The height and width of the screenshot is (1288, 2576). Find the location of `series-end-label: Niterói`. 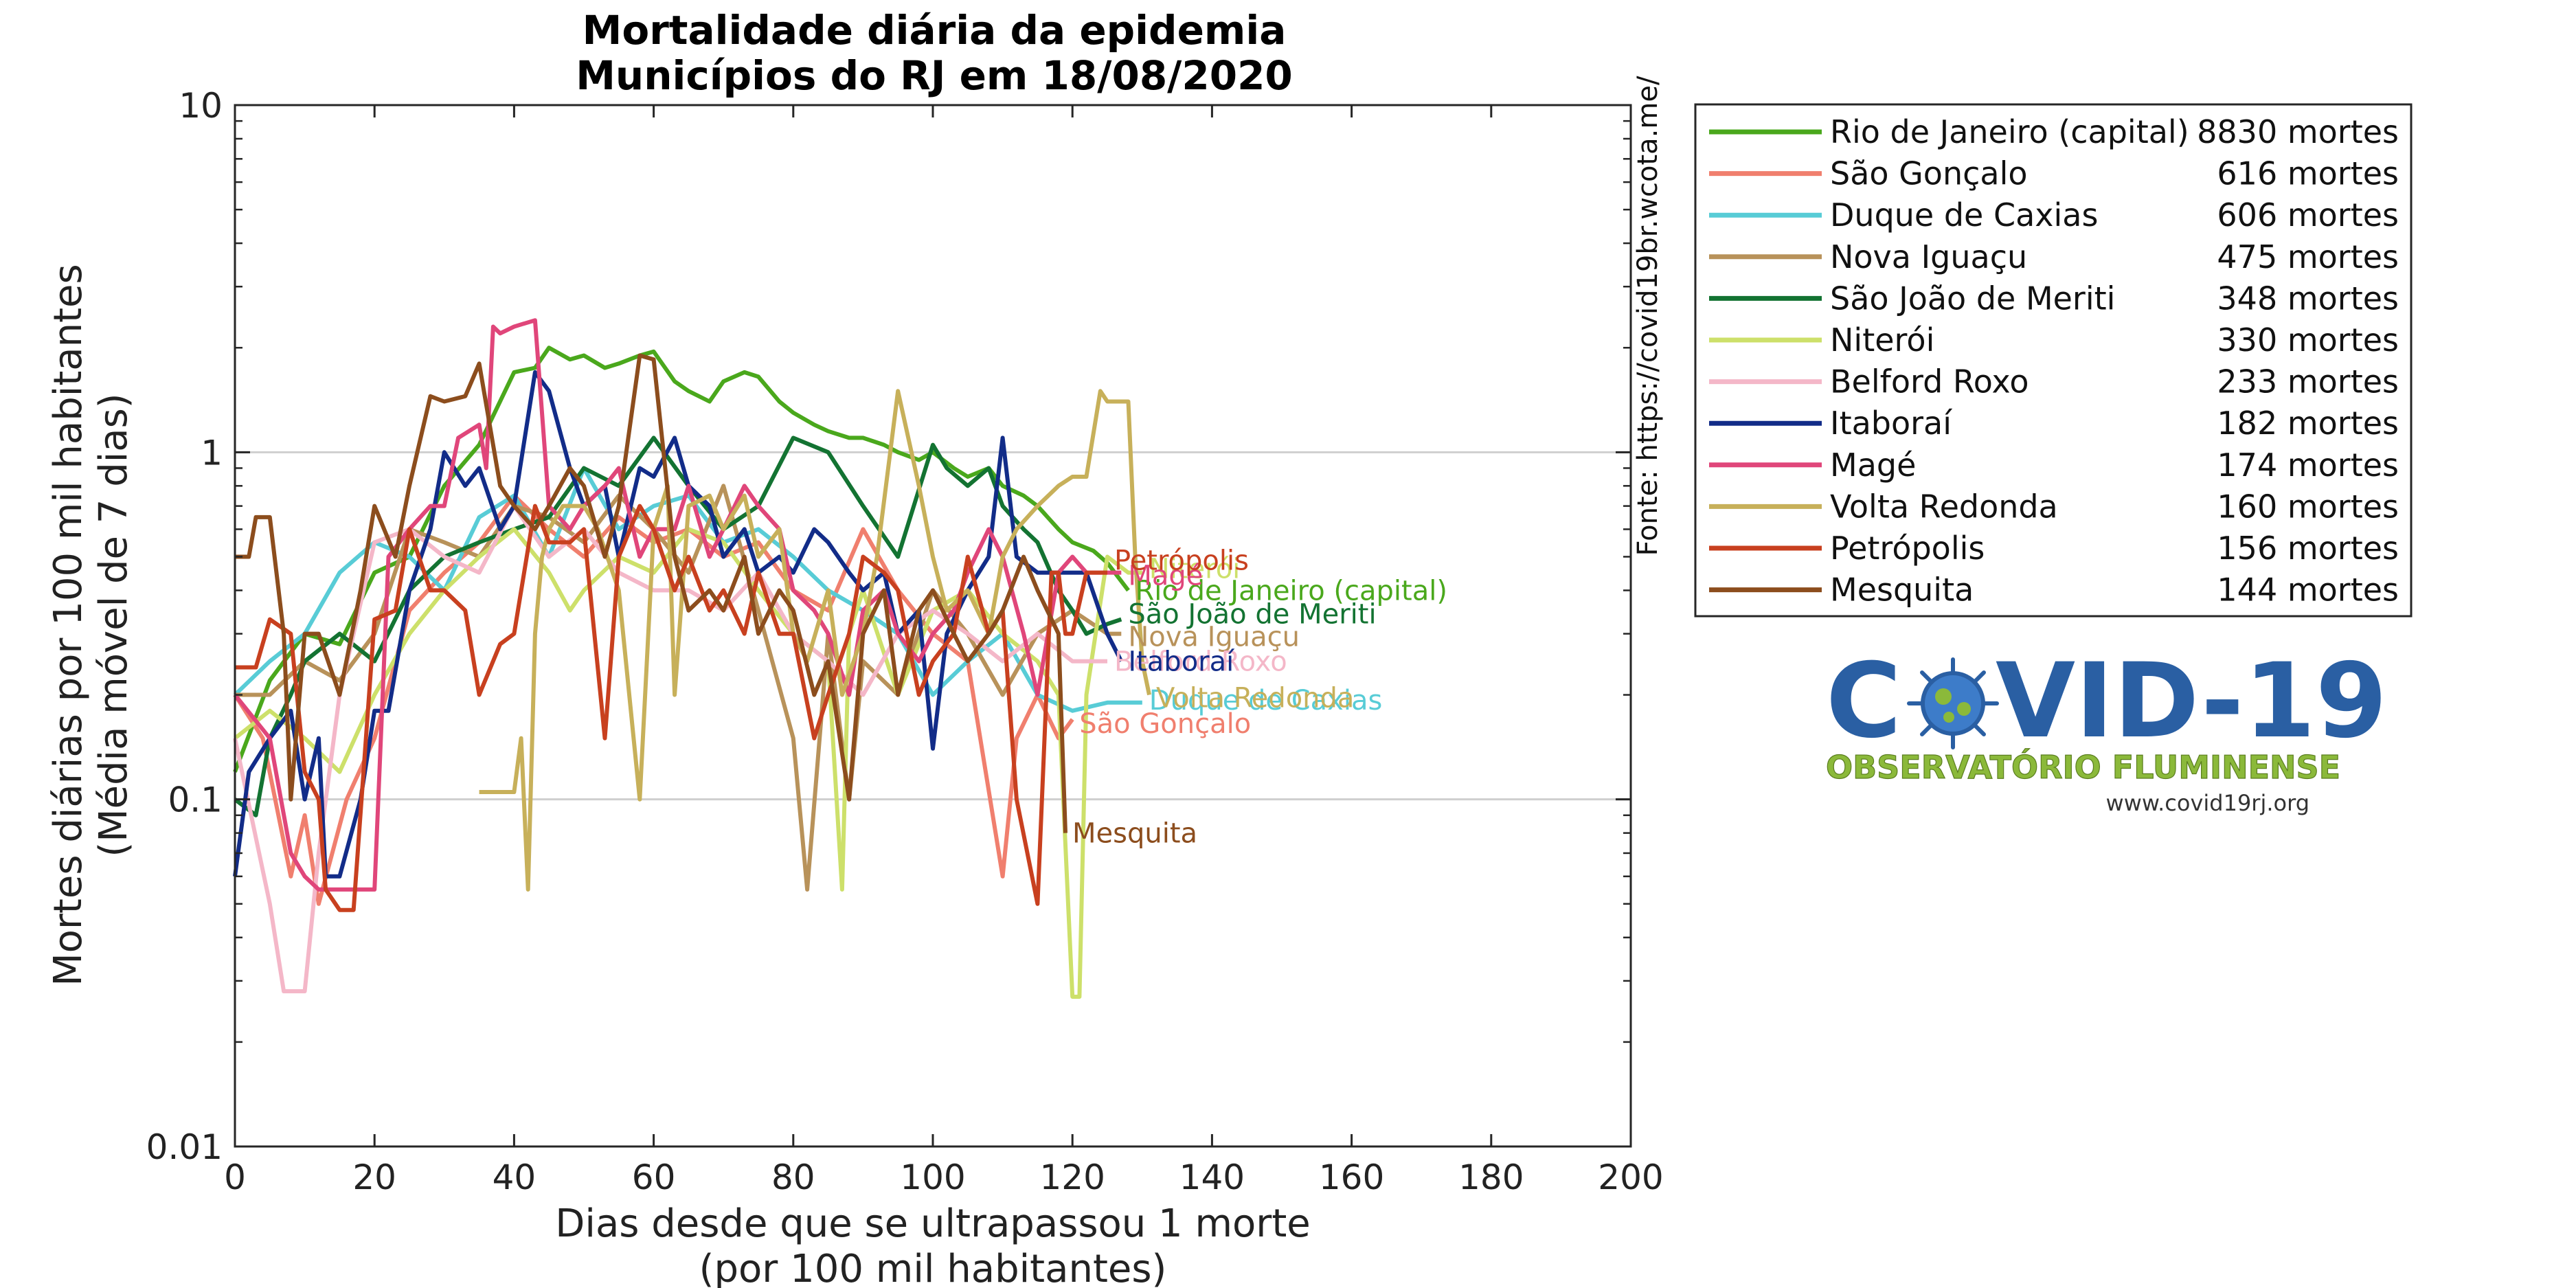

series-end-label: Niterói is located at coordinates (1194, 569).